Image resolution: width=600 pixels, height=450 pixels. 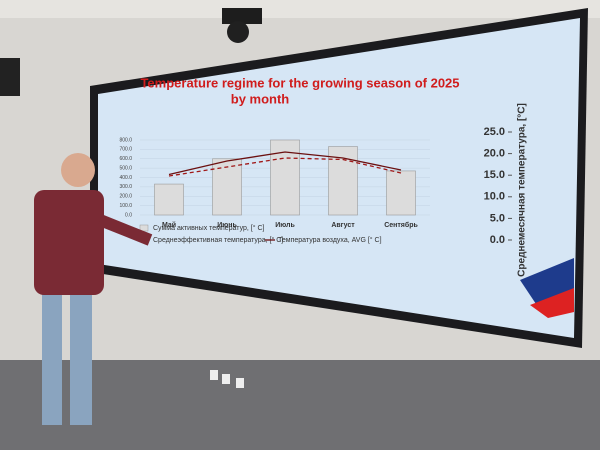 I want to click on legend-swatch, so click(x=144, y=228).